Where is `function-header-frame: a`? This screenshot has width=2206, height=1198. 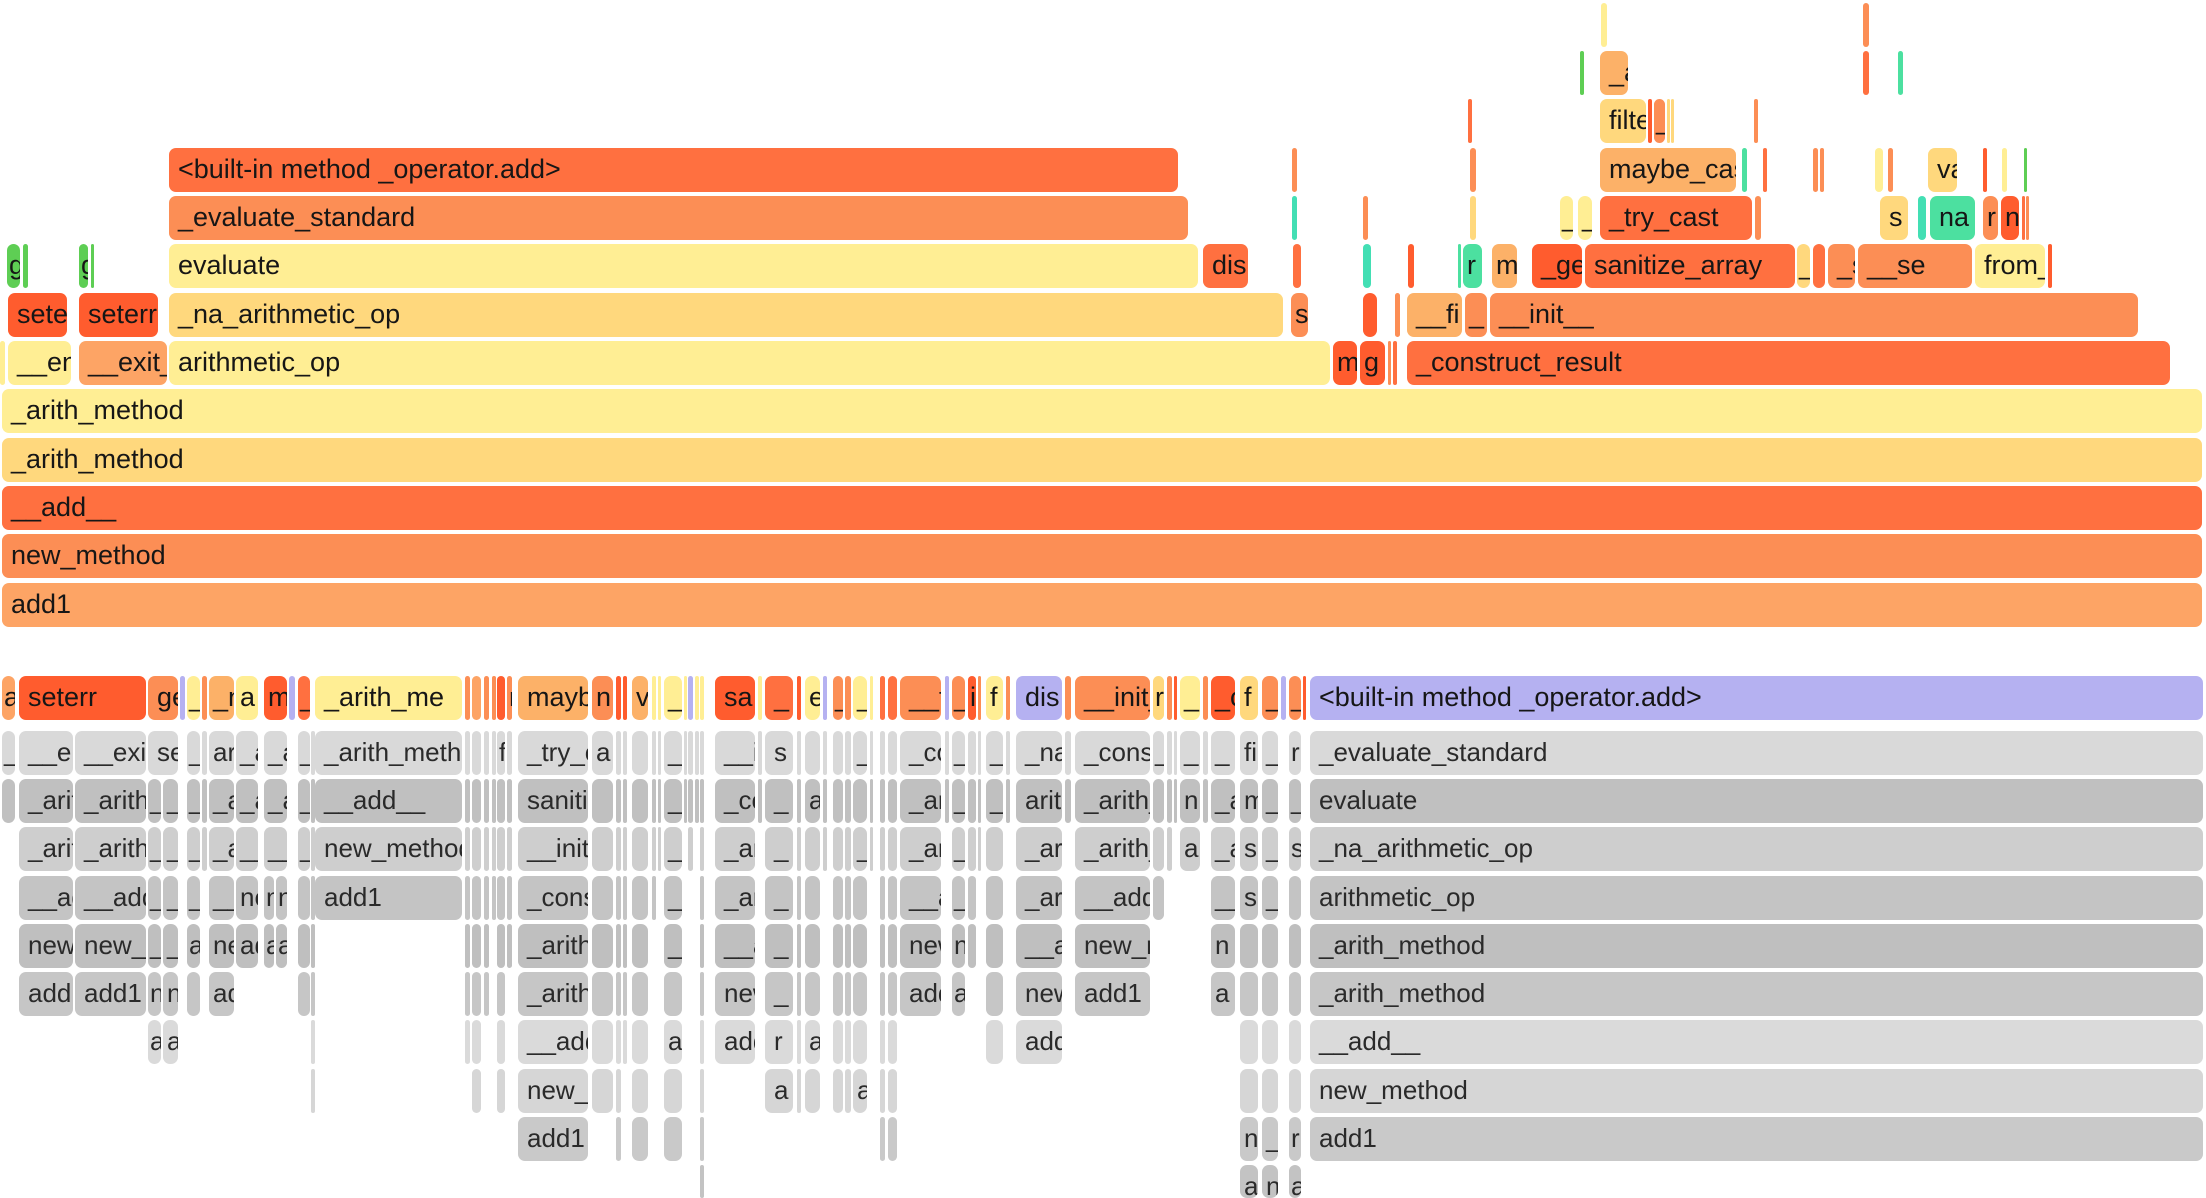 function-header-frame: a is located at coordinates (8, 698).